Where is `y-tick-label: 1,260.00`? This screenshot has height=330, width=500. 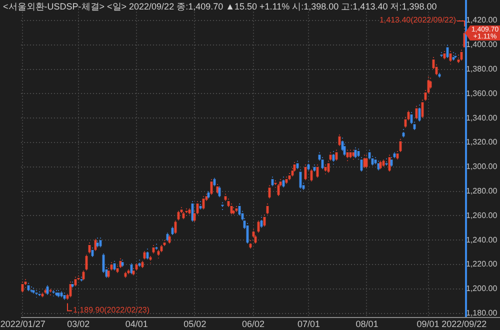 y-tick-label: 1,260.00 is located at coordinates (482, 215).